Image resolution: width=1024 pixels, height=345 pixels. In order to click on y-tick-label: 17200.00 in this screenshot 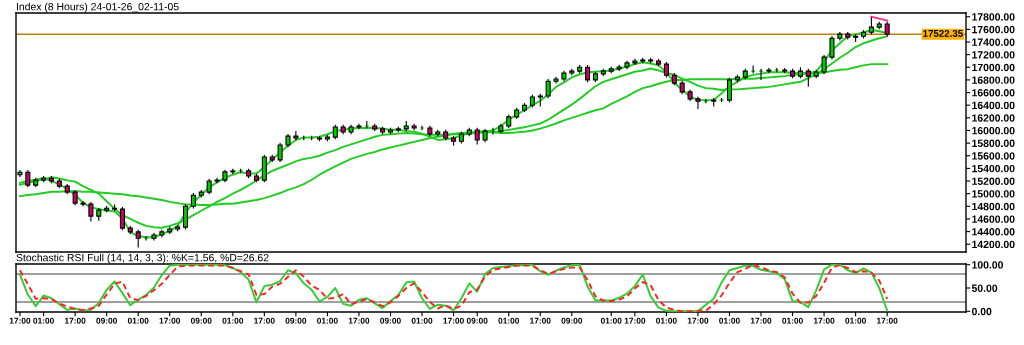, I will do `click(993, 55)`.